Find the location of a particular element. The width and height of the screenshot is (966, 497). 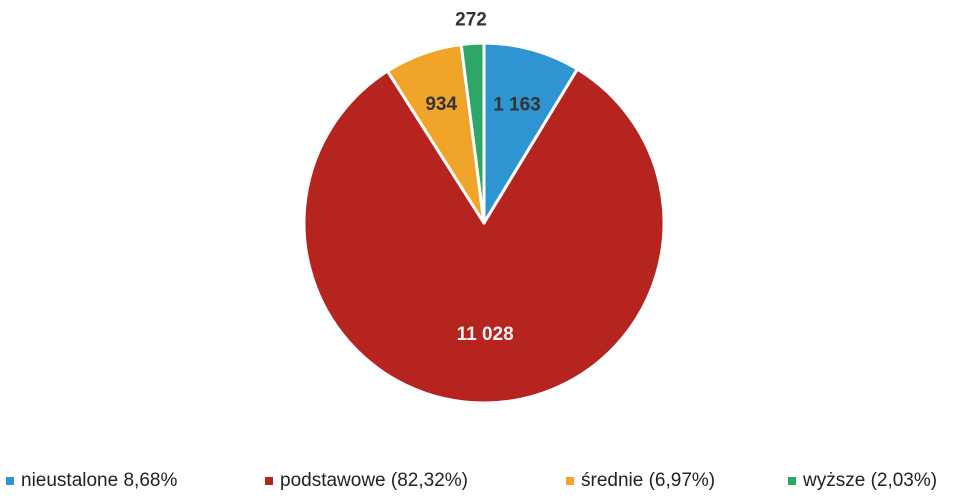

pie-value-label-wyzsze: 272 is located at coordinates (471, 20).